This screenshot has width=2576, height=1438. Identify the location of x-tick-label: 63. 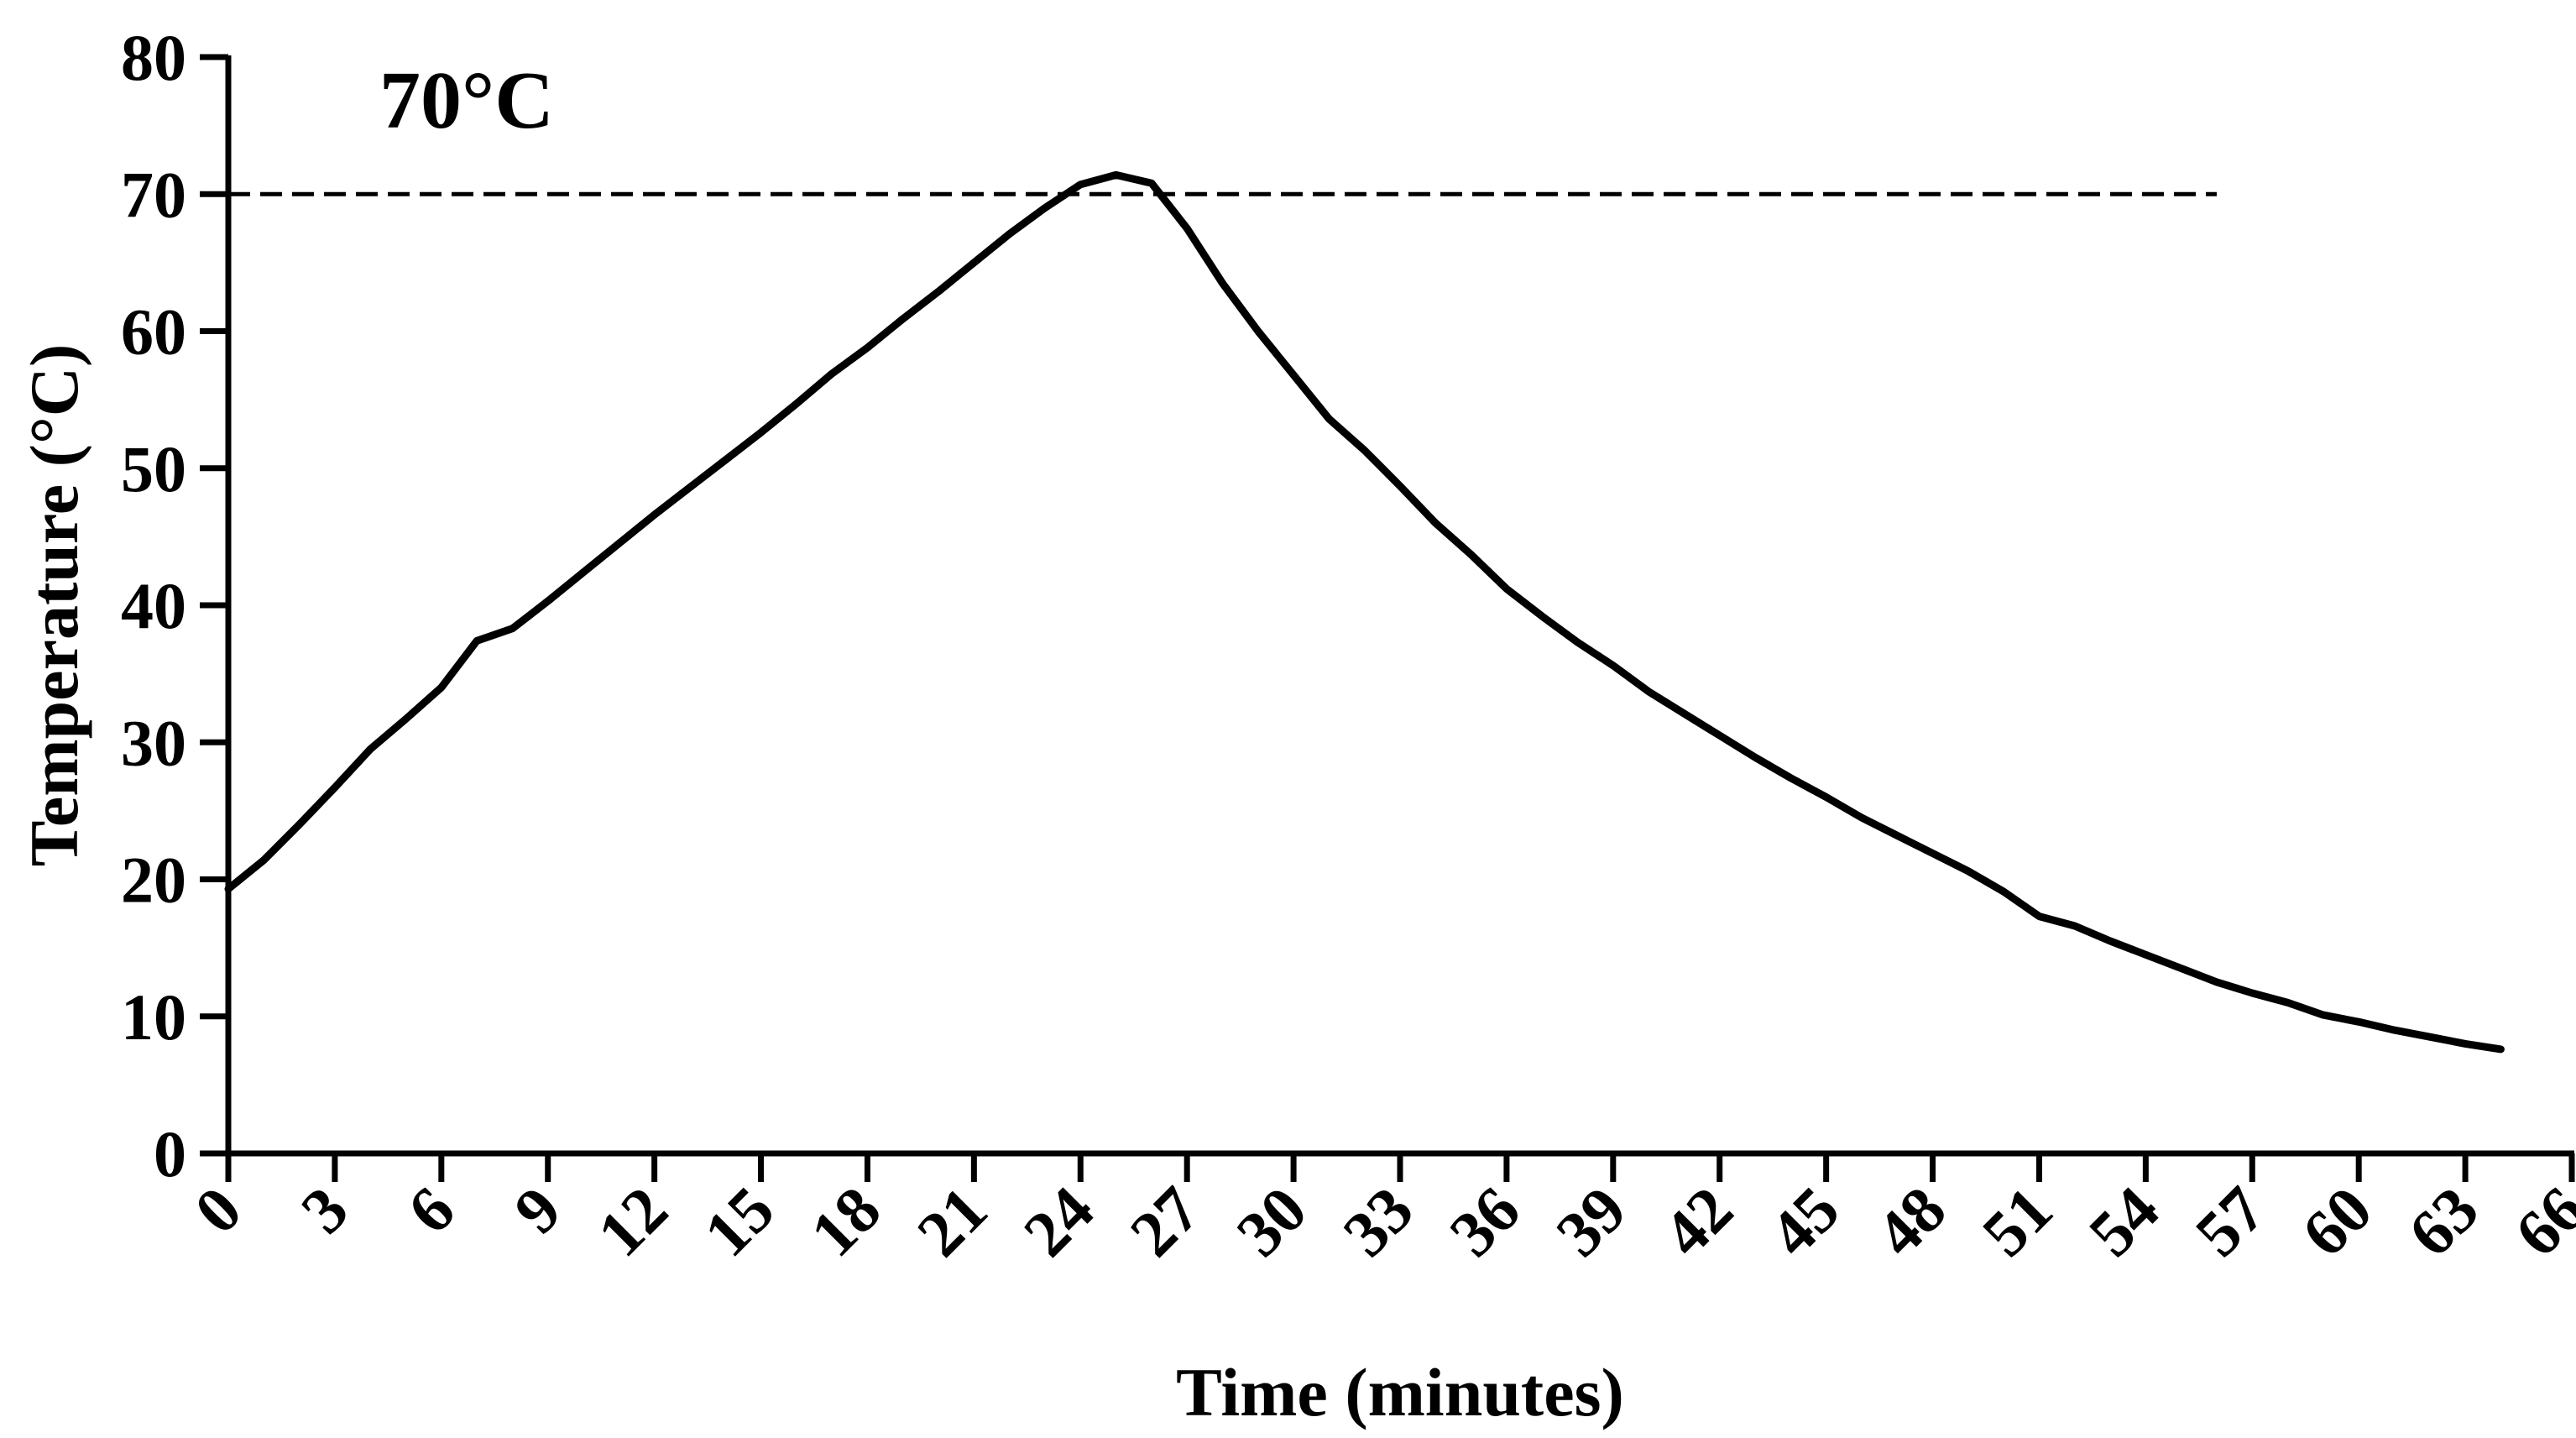
(2443, 1222).